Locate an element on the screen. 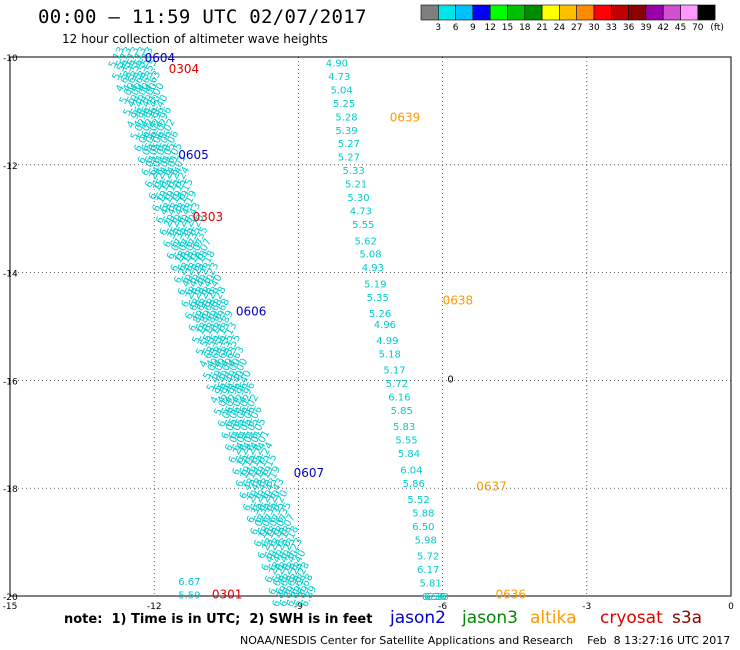 This screenshot has width=740, height=650. track-value: 4.93 is located at coordinates (373, 268).